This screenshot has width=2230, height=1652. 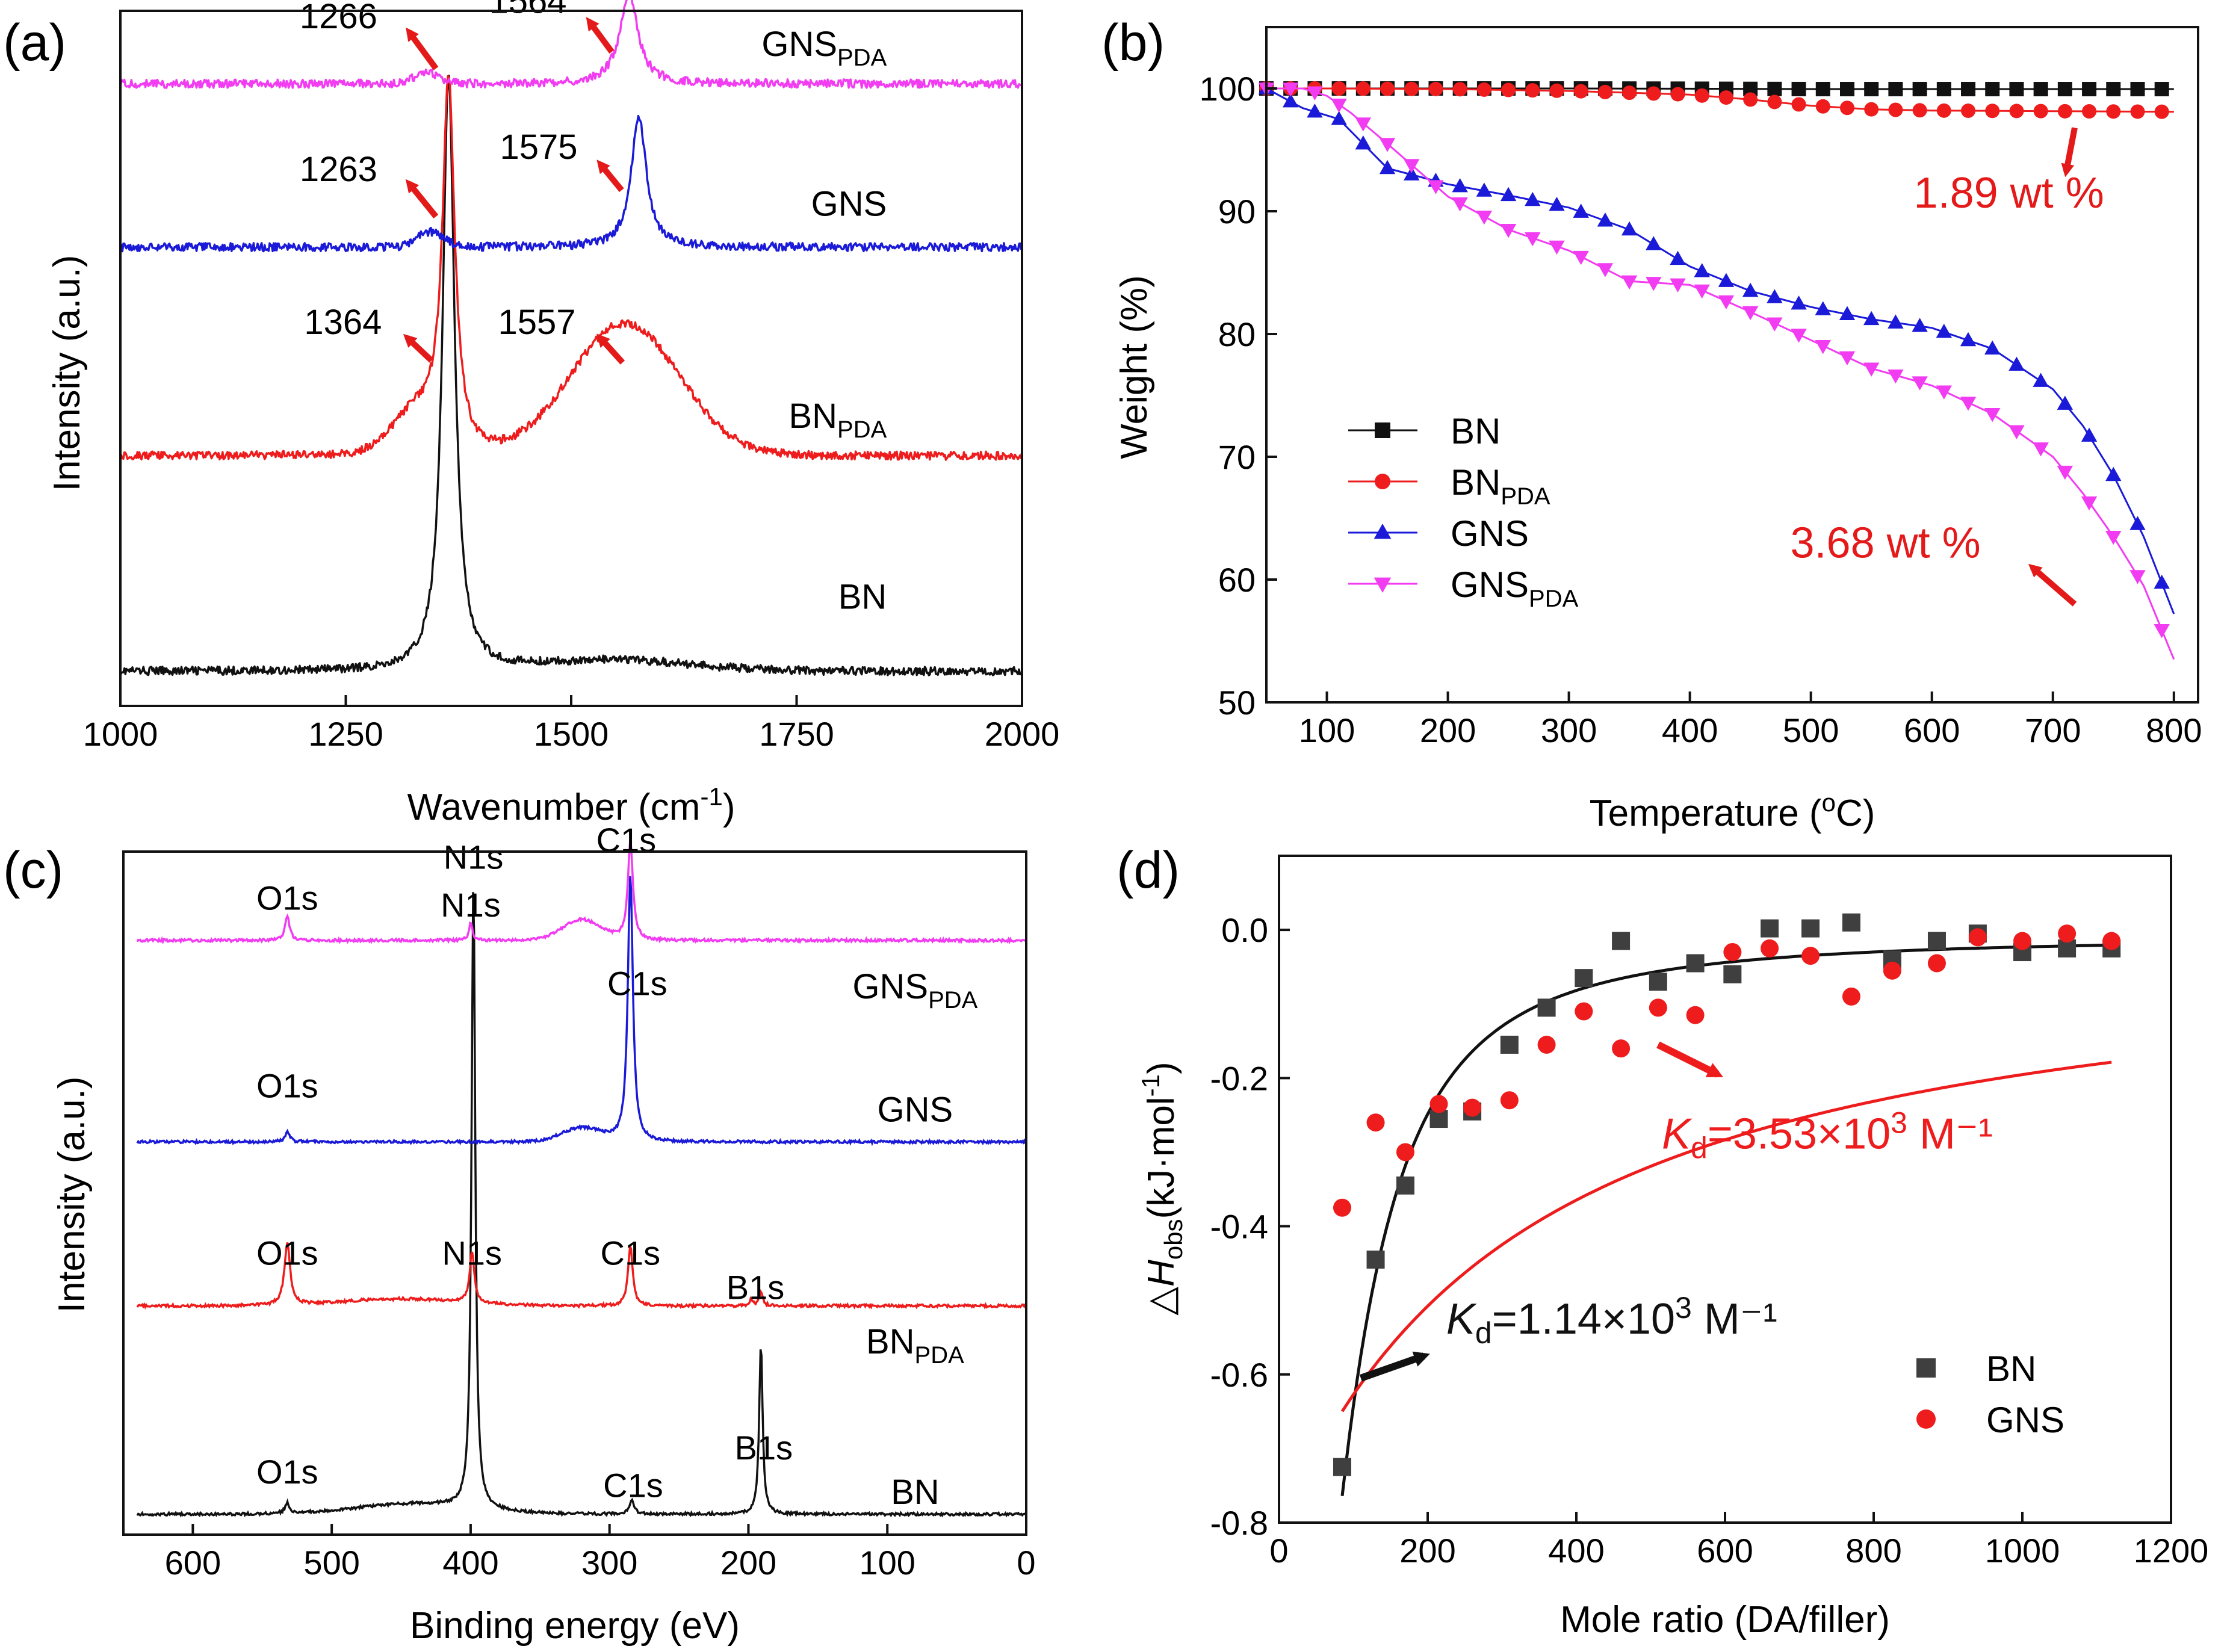 I want to click on legend-label-bn: BN, so click(x=2011, y=1369).